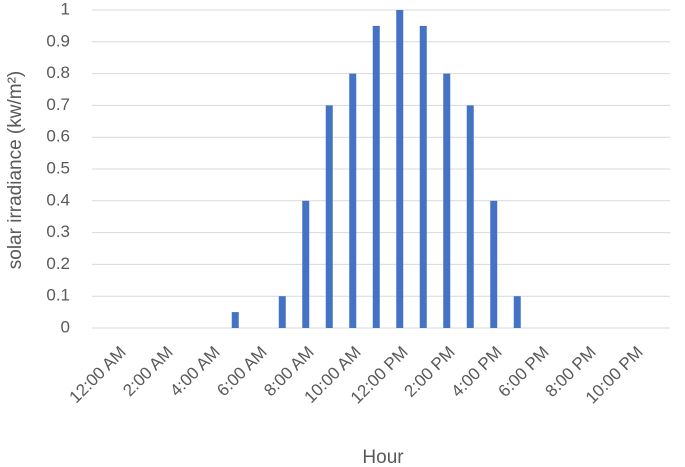 The height and width of the screenshot is (467, 685). What do you see at coordinates (58, 295) in the screenshot?
I see `y-tick-label: 0.1` at bounding box center [58, 295].